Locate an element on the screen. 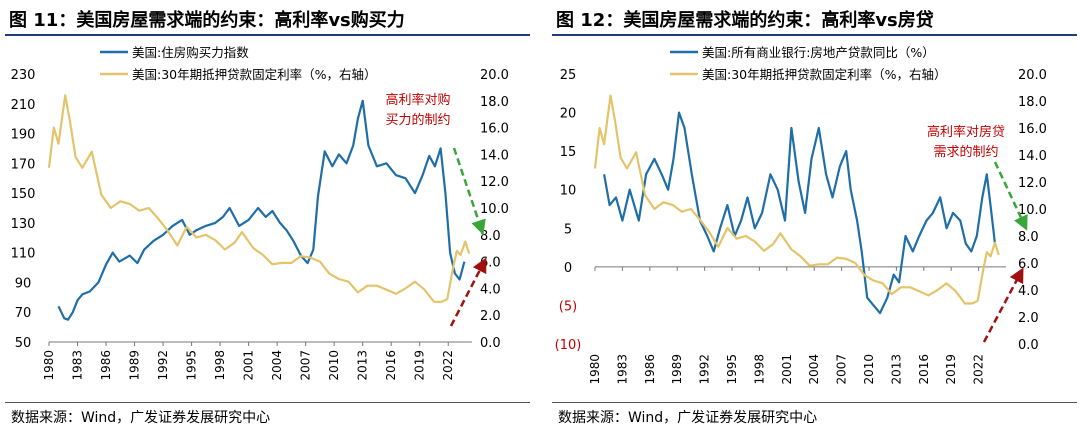 The width and height of the screenshot is (1080, 432). y-left-tick-label: 70 is located at coordinates (23, 313).